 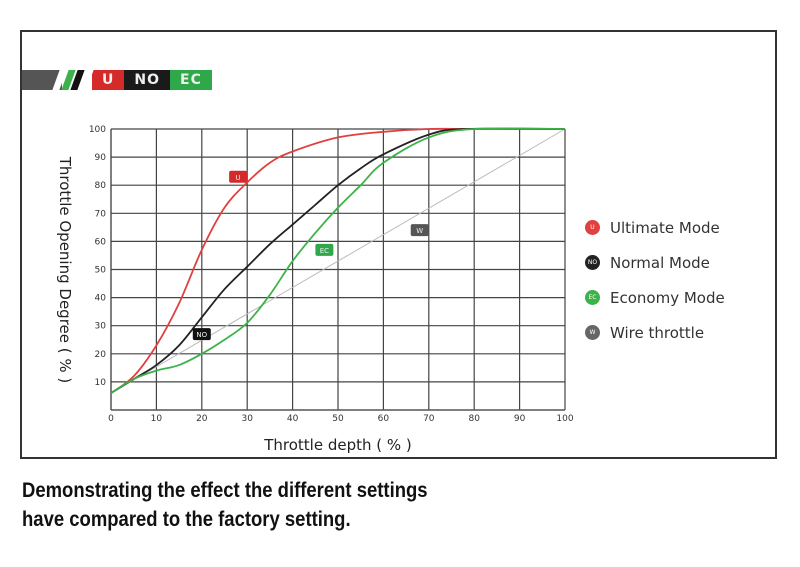 I want to click on x-tick-label: 40, so click(x=293, y=419).